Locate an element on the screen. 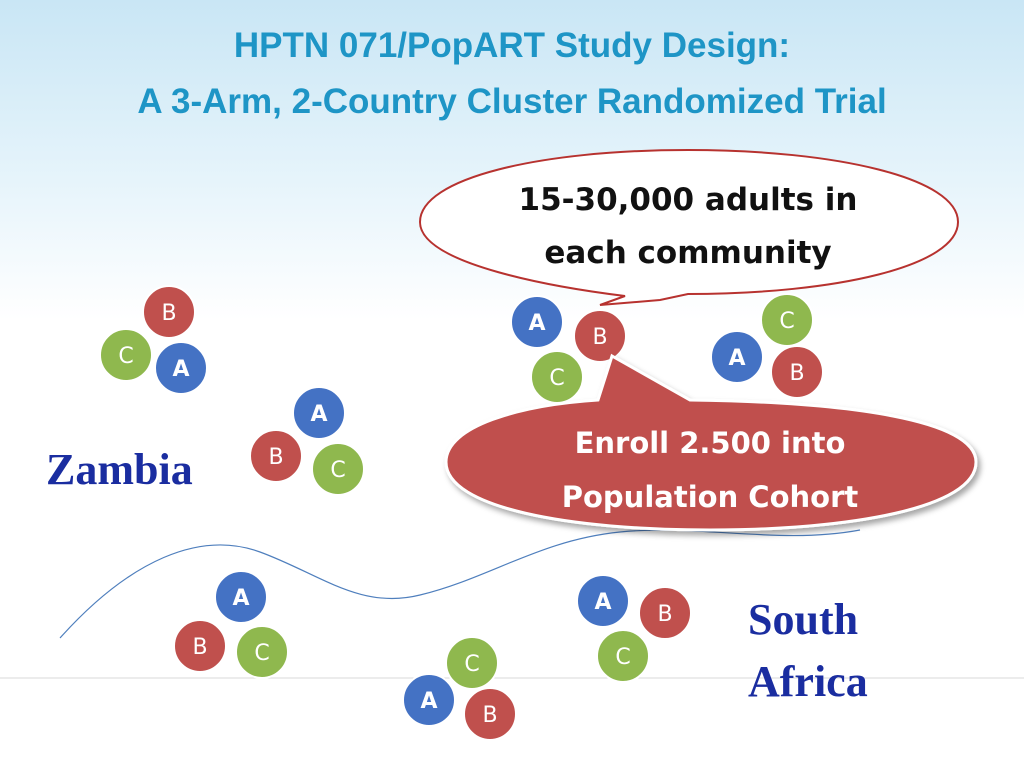 This screenshot has width=1024, height=768. south-africa-cluster-2: C A B is located at coordinates (459, 688).